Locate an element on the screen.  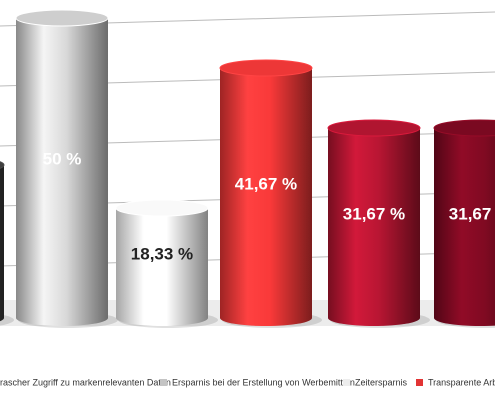
value-label: 50 % is located at coordinates (62, 158).